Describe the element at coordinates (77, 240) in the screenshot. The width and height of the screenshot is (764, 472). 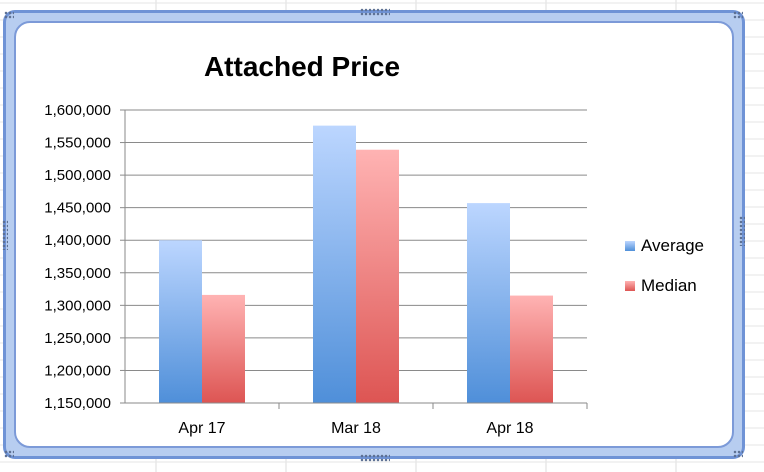
I see `y-tick-label: 1,400,000` at that location.